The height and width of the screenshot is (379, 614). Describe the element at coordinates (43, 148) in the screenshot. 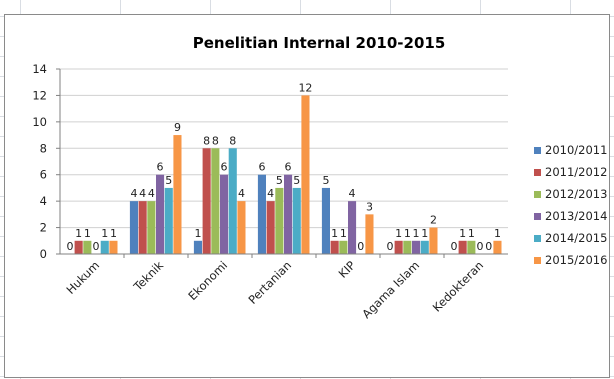

I see `y-tick-label: 8` at that location.